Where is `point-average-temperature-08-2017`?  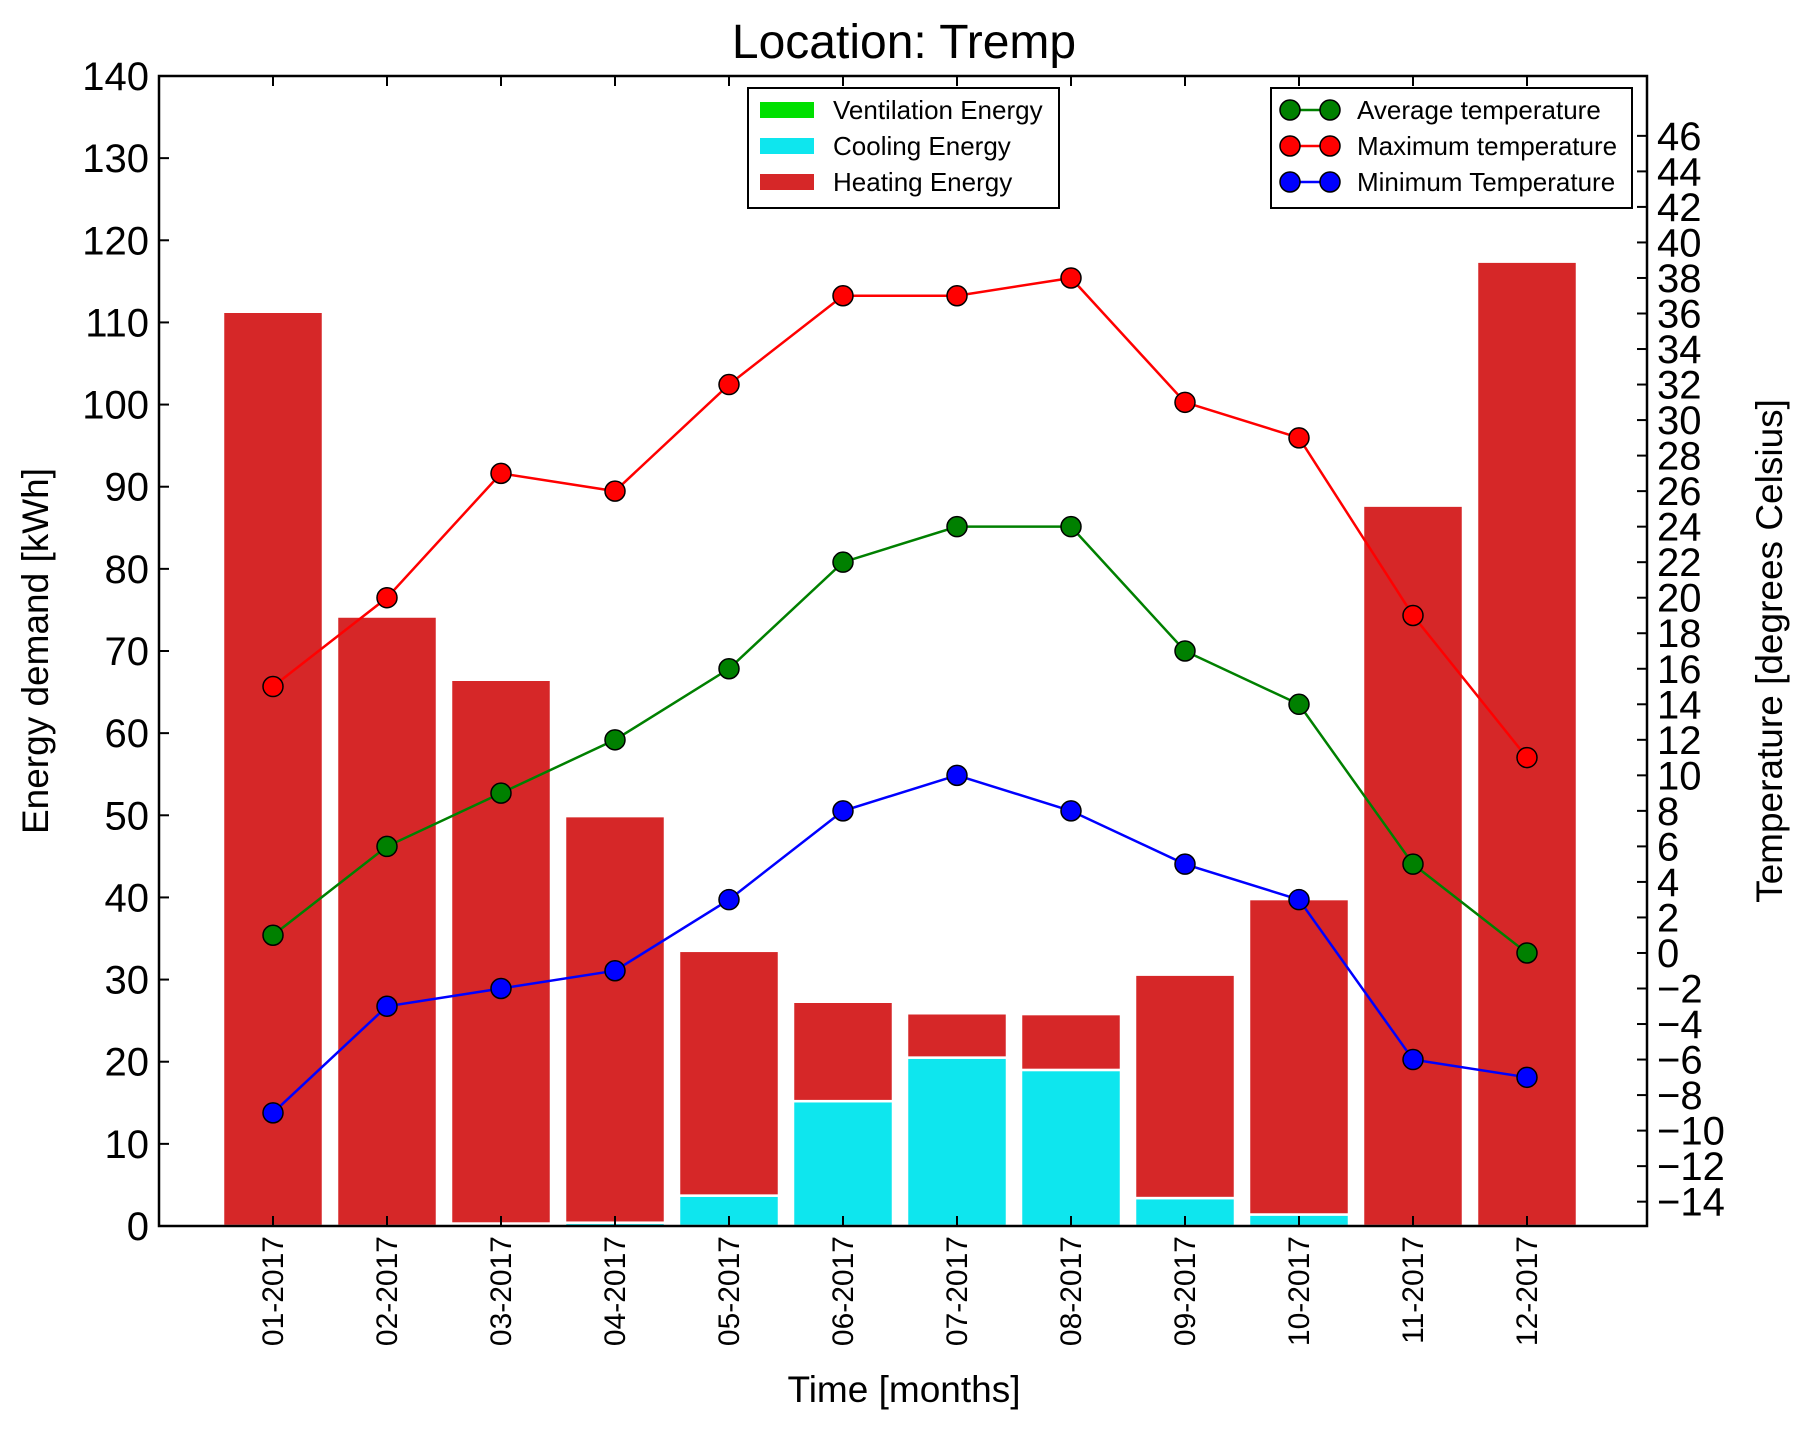
point-average-temperature-08-2017 is located at coordinates (1071, 526).